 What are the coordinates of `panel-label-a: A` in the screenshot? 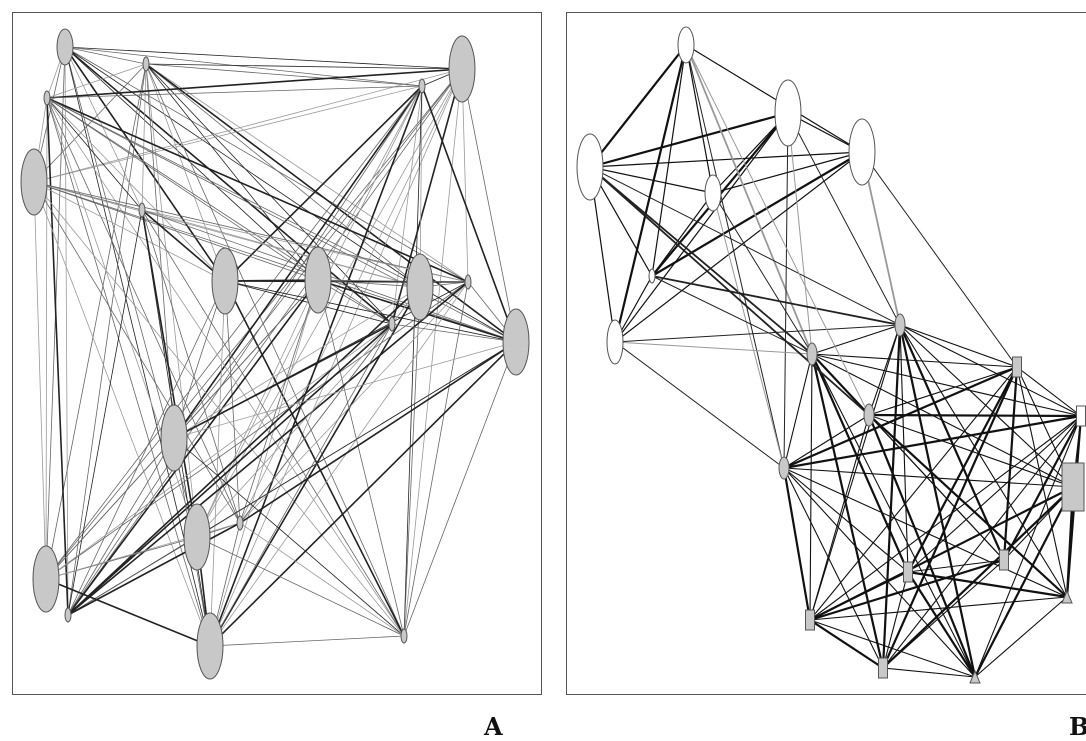 It's located at (493, 726).